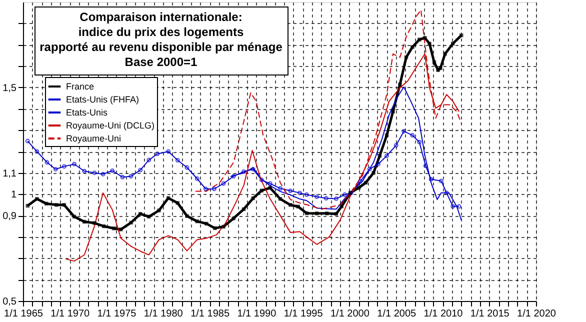 The width and height of the screenshot is (586, 322). I want to click on x-tick-label: 1/1 1985, so click(210, 314).